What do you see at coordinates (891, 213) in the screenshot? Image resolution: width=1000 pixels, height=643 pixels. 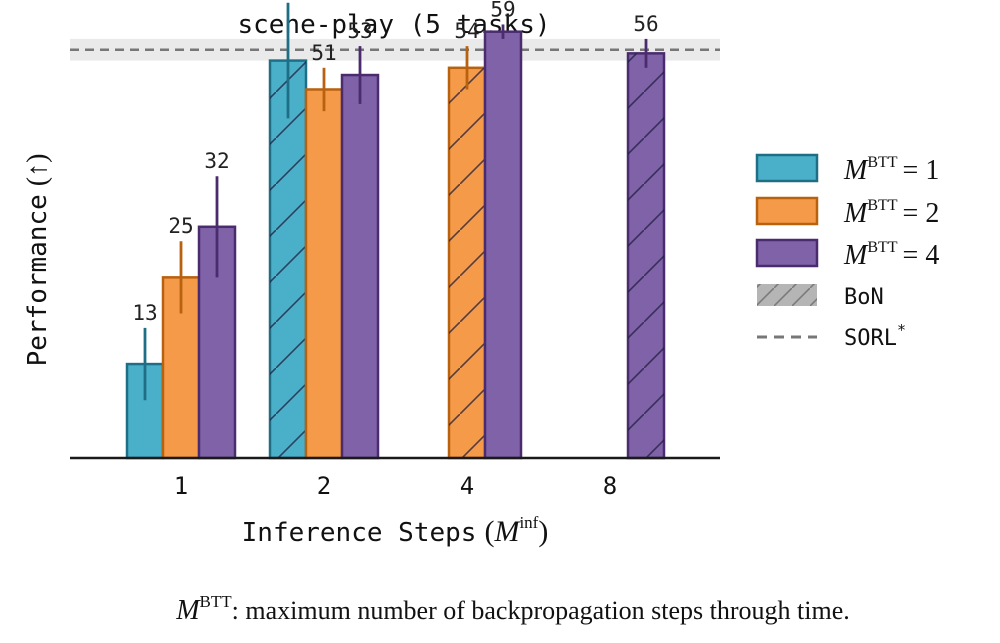 I see `legend-label: MBTT = 2` at bounding box center [891, 213].